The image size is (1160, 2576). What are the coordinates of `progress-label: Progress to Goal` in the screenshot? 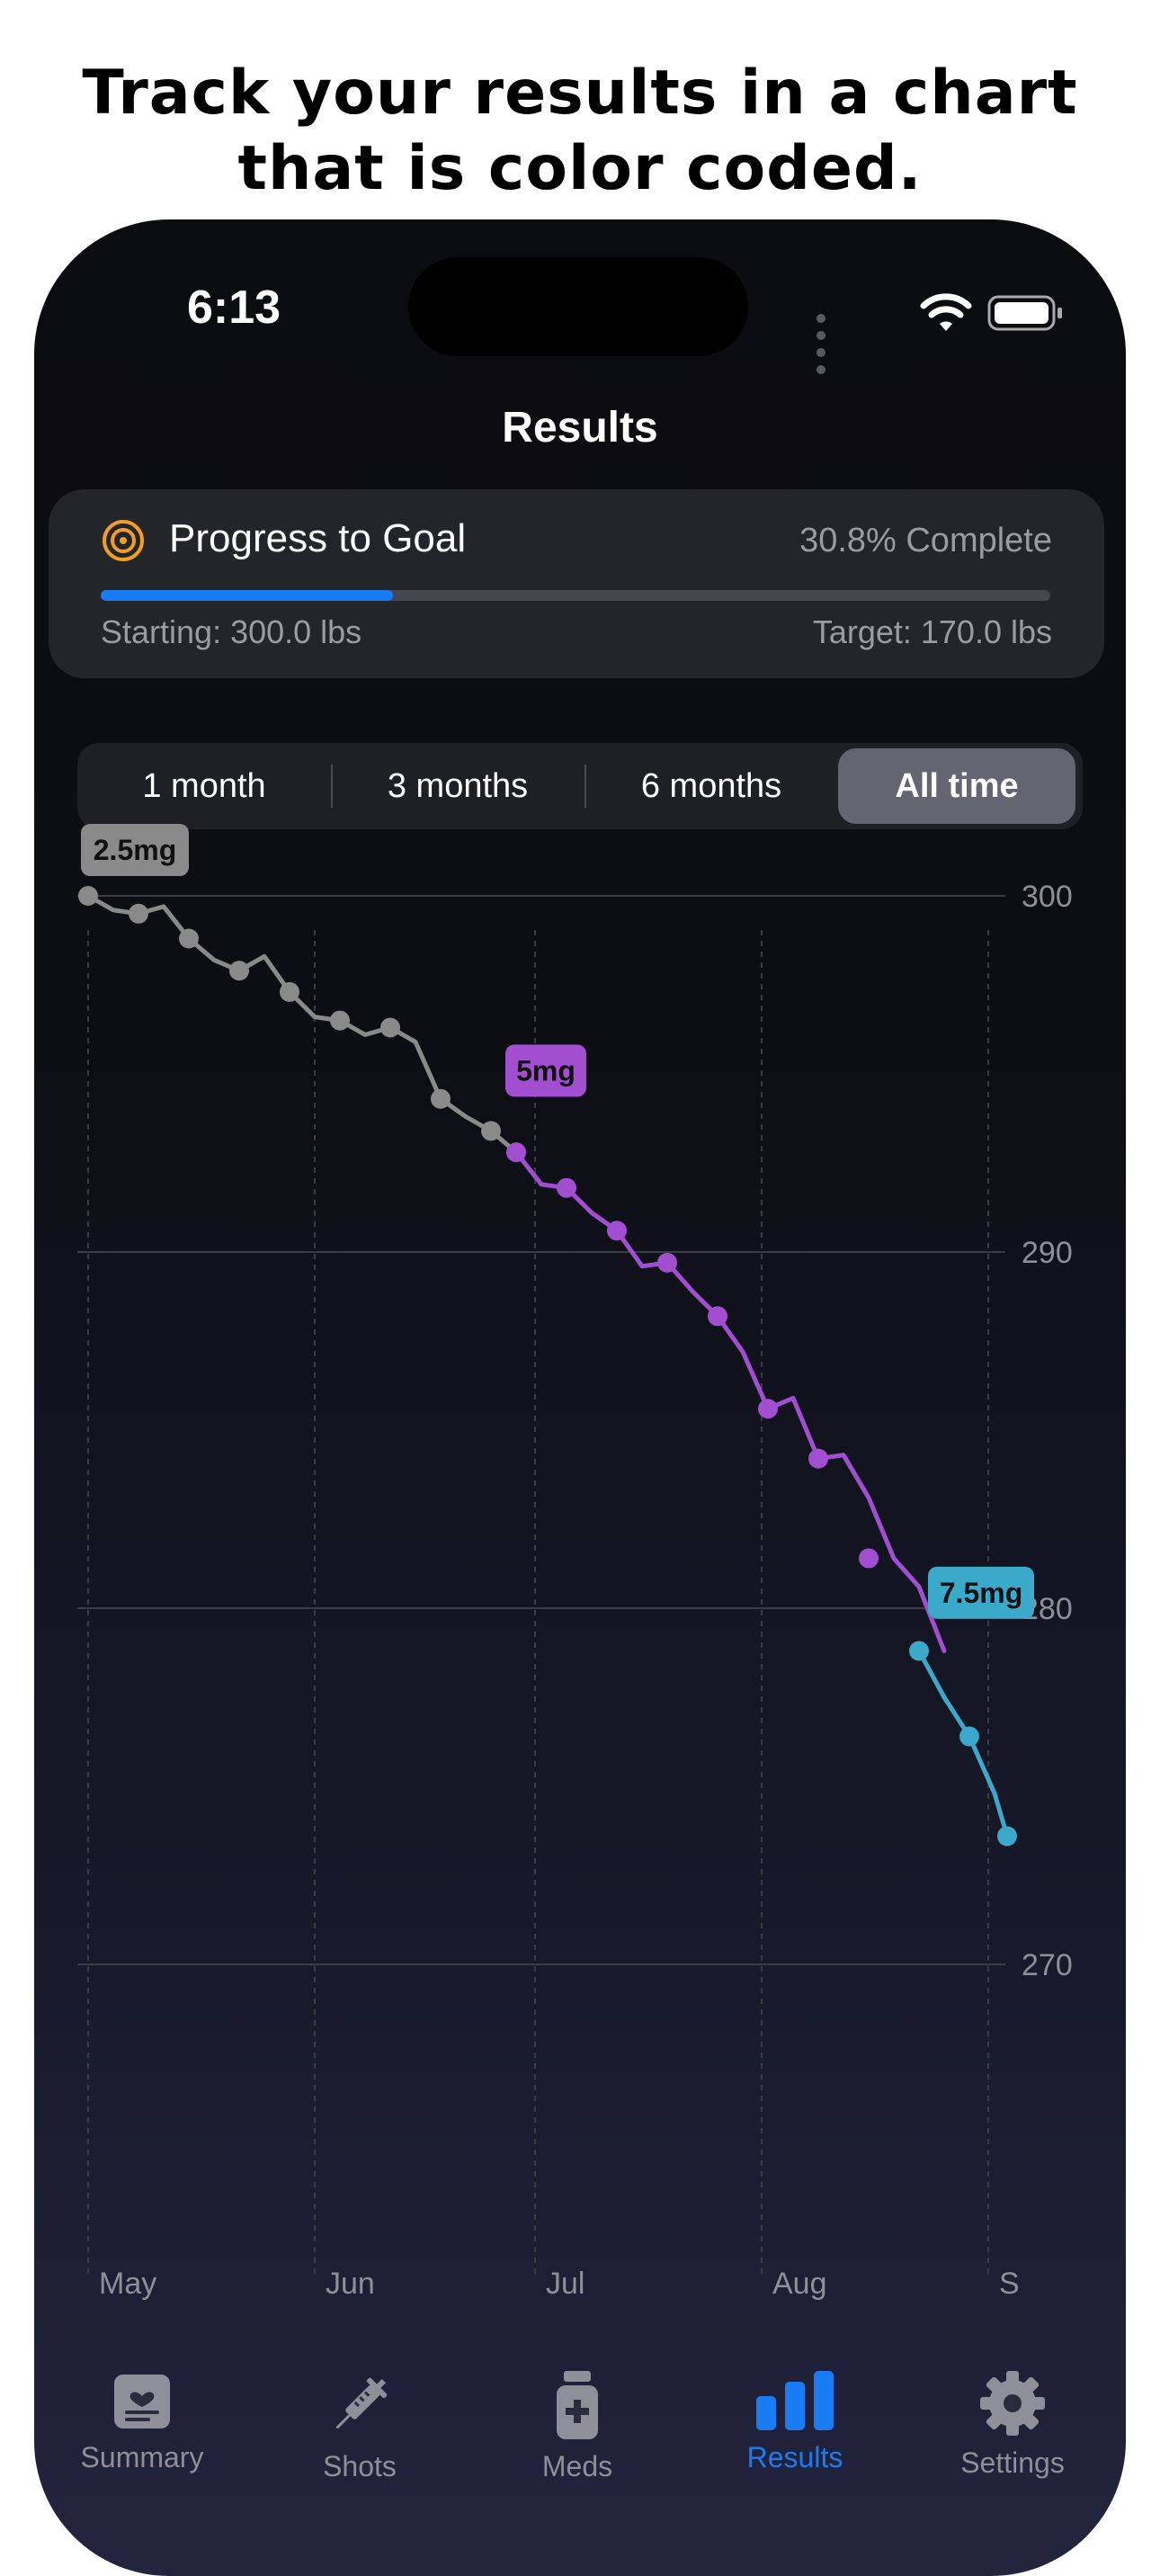 It's located at (318, 538).